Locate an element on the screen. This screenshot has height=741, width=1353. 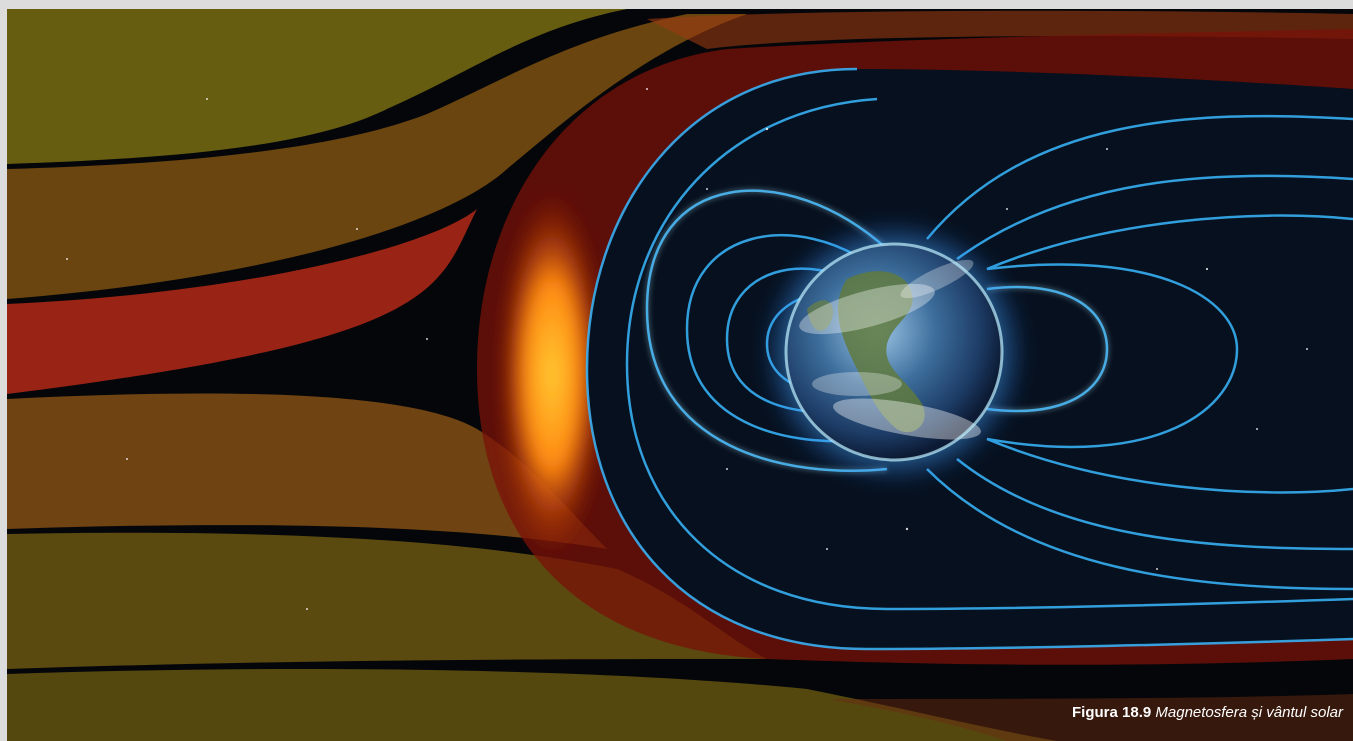
bow-shock is located at coordinates (552, 374).